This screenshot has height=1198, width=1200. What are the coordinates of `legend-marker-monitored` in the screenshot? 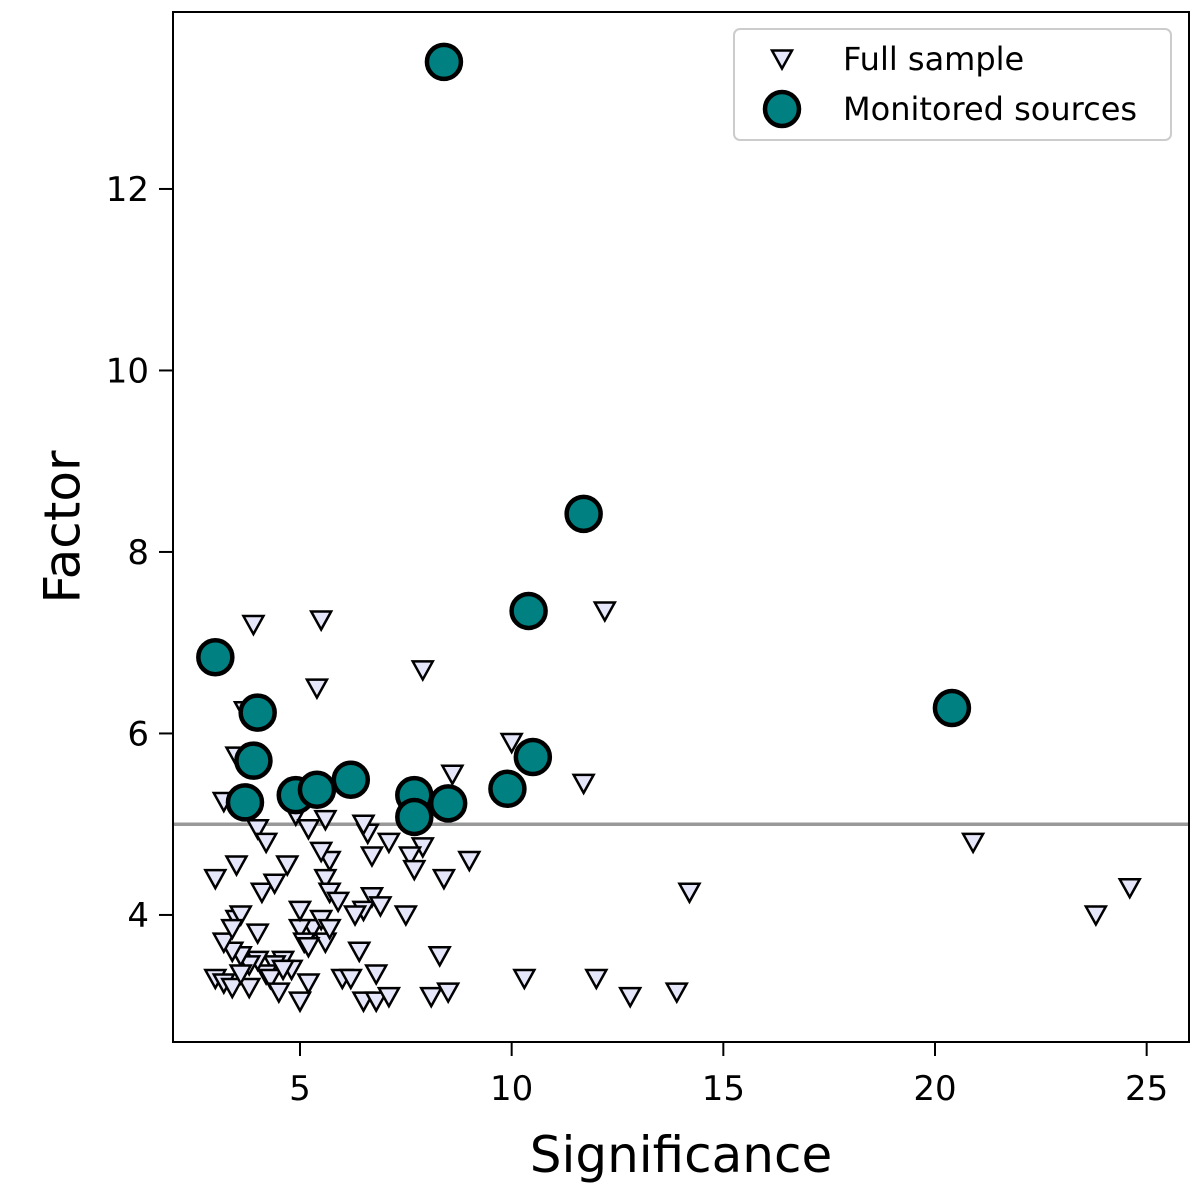 It's located at (782, 109).